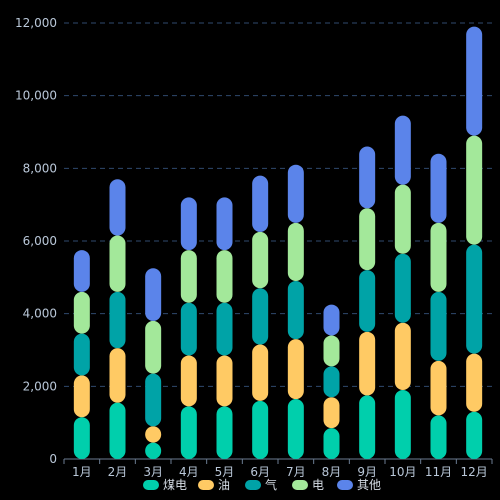  Describe the element at coordinates (53, 459) in the screenshot. I see `y-tick-label: 0` at that location.